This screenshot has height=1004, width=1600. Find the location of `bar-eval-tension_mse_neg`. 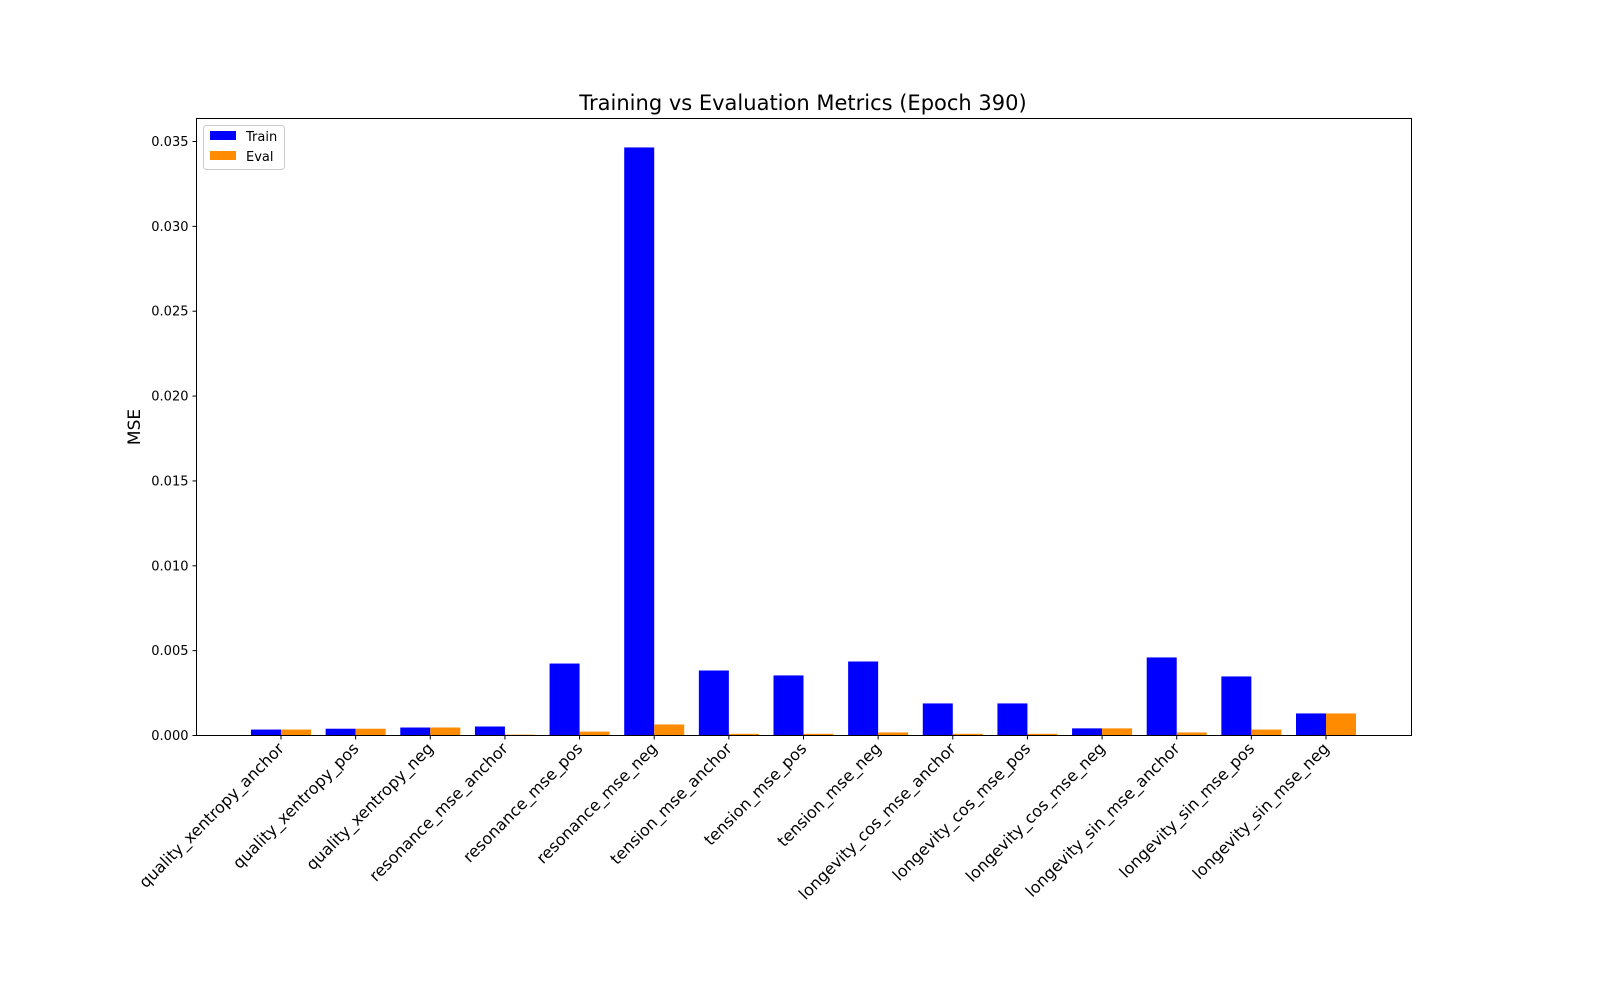

bar-eval-tension_mse_neg is located at coordinates (893, 734).